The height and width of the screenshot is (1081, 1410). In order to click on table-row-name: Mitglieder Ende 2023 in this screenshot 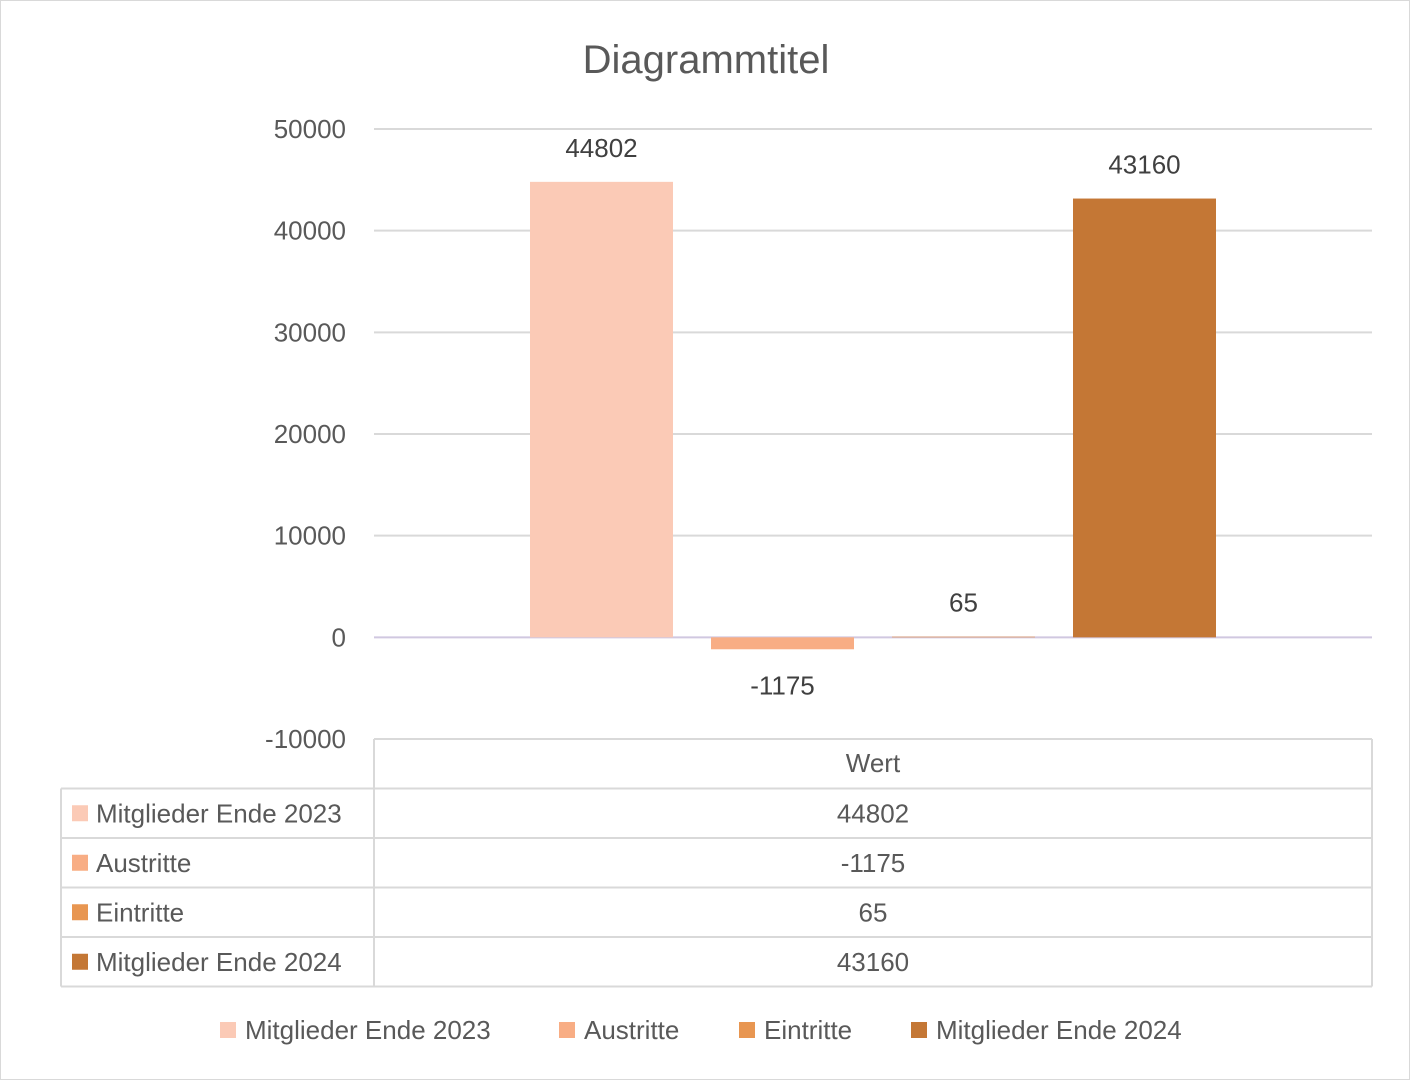, I will do `click(219, 813)`.